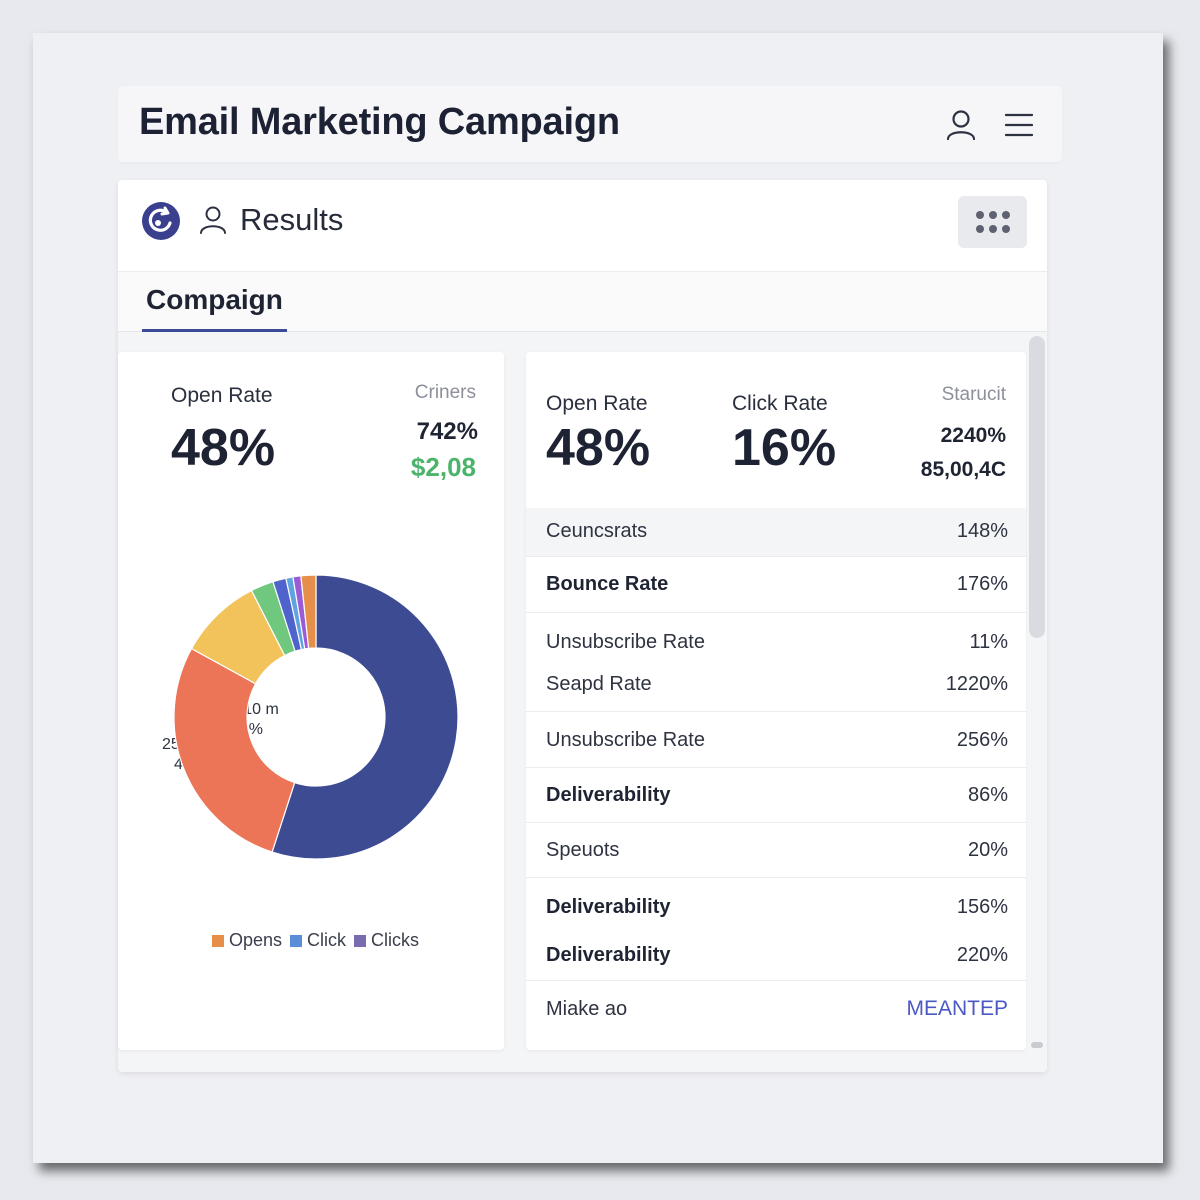 Image resolution: width=1200 pixels, height=1200 pixels. Describe the element at coordinates (597, 531) in the screenshot. I see `metric-label: Ceuncsrats` at that location.